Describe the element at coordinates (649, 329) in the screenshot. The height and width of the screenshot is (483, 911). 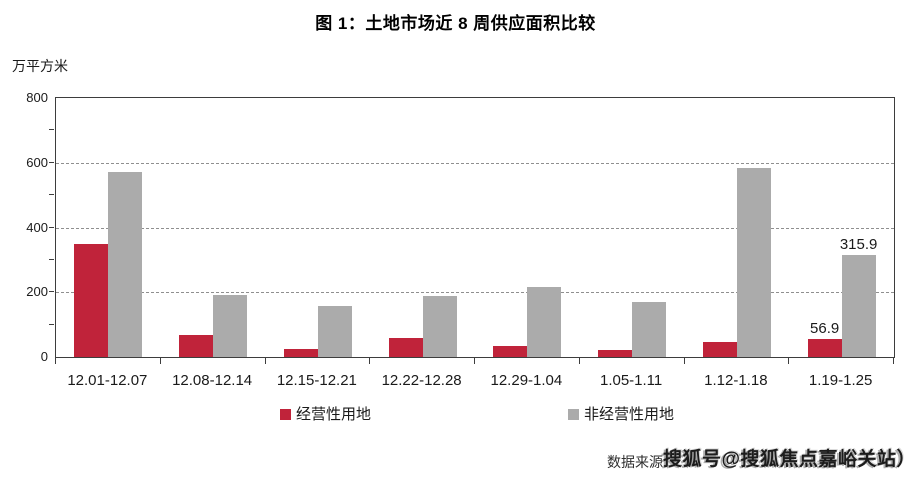
I see `non-operating-land-bar-1.05-1.11` at that location.